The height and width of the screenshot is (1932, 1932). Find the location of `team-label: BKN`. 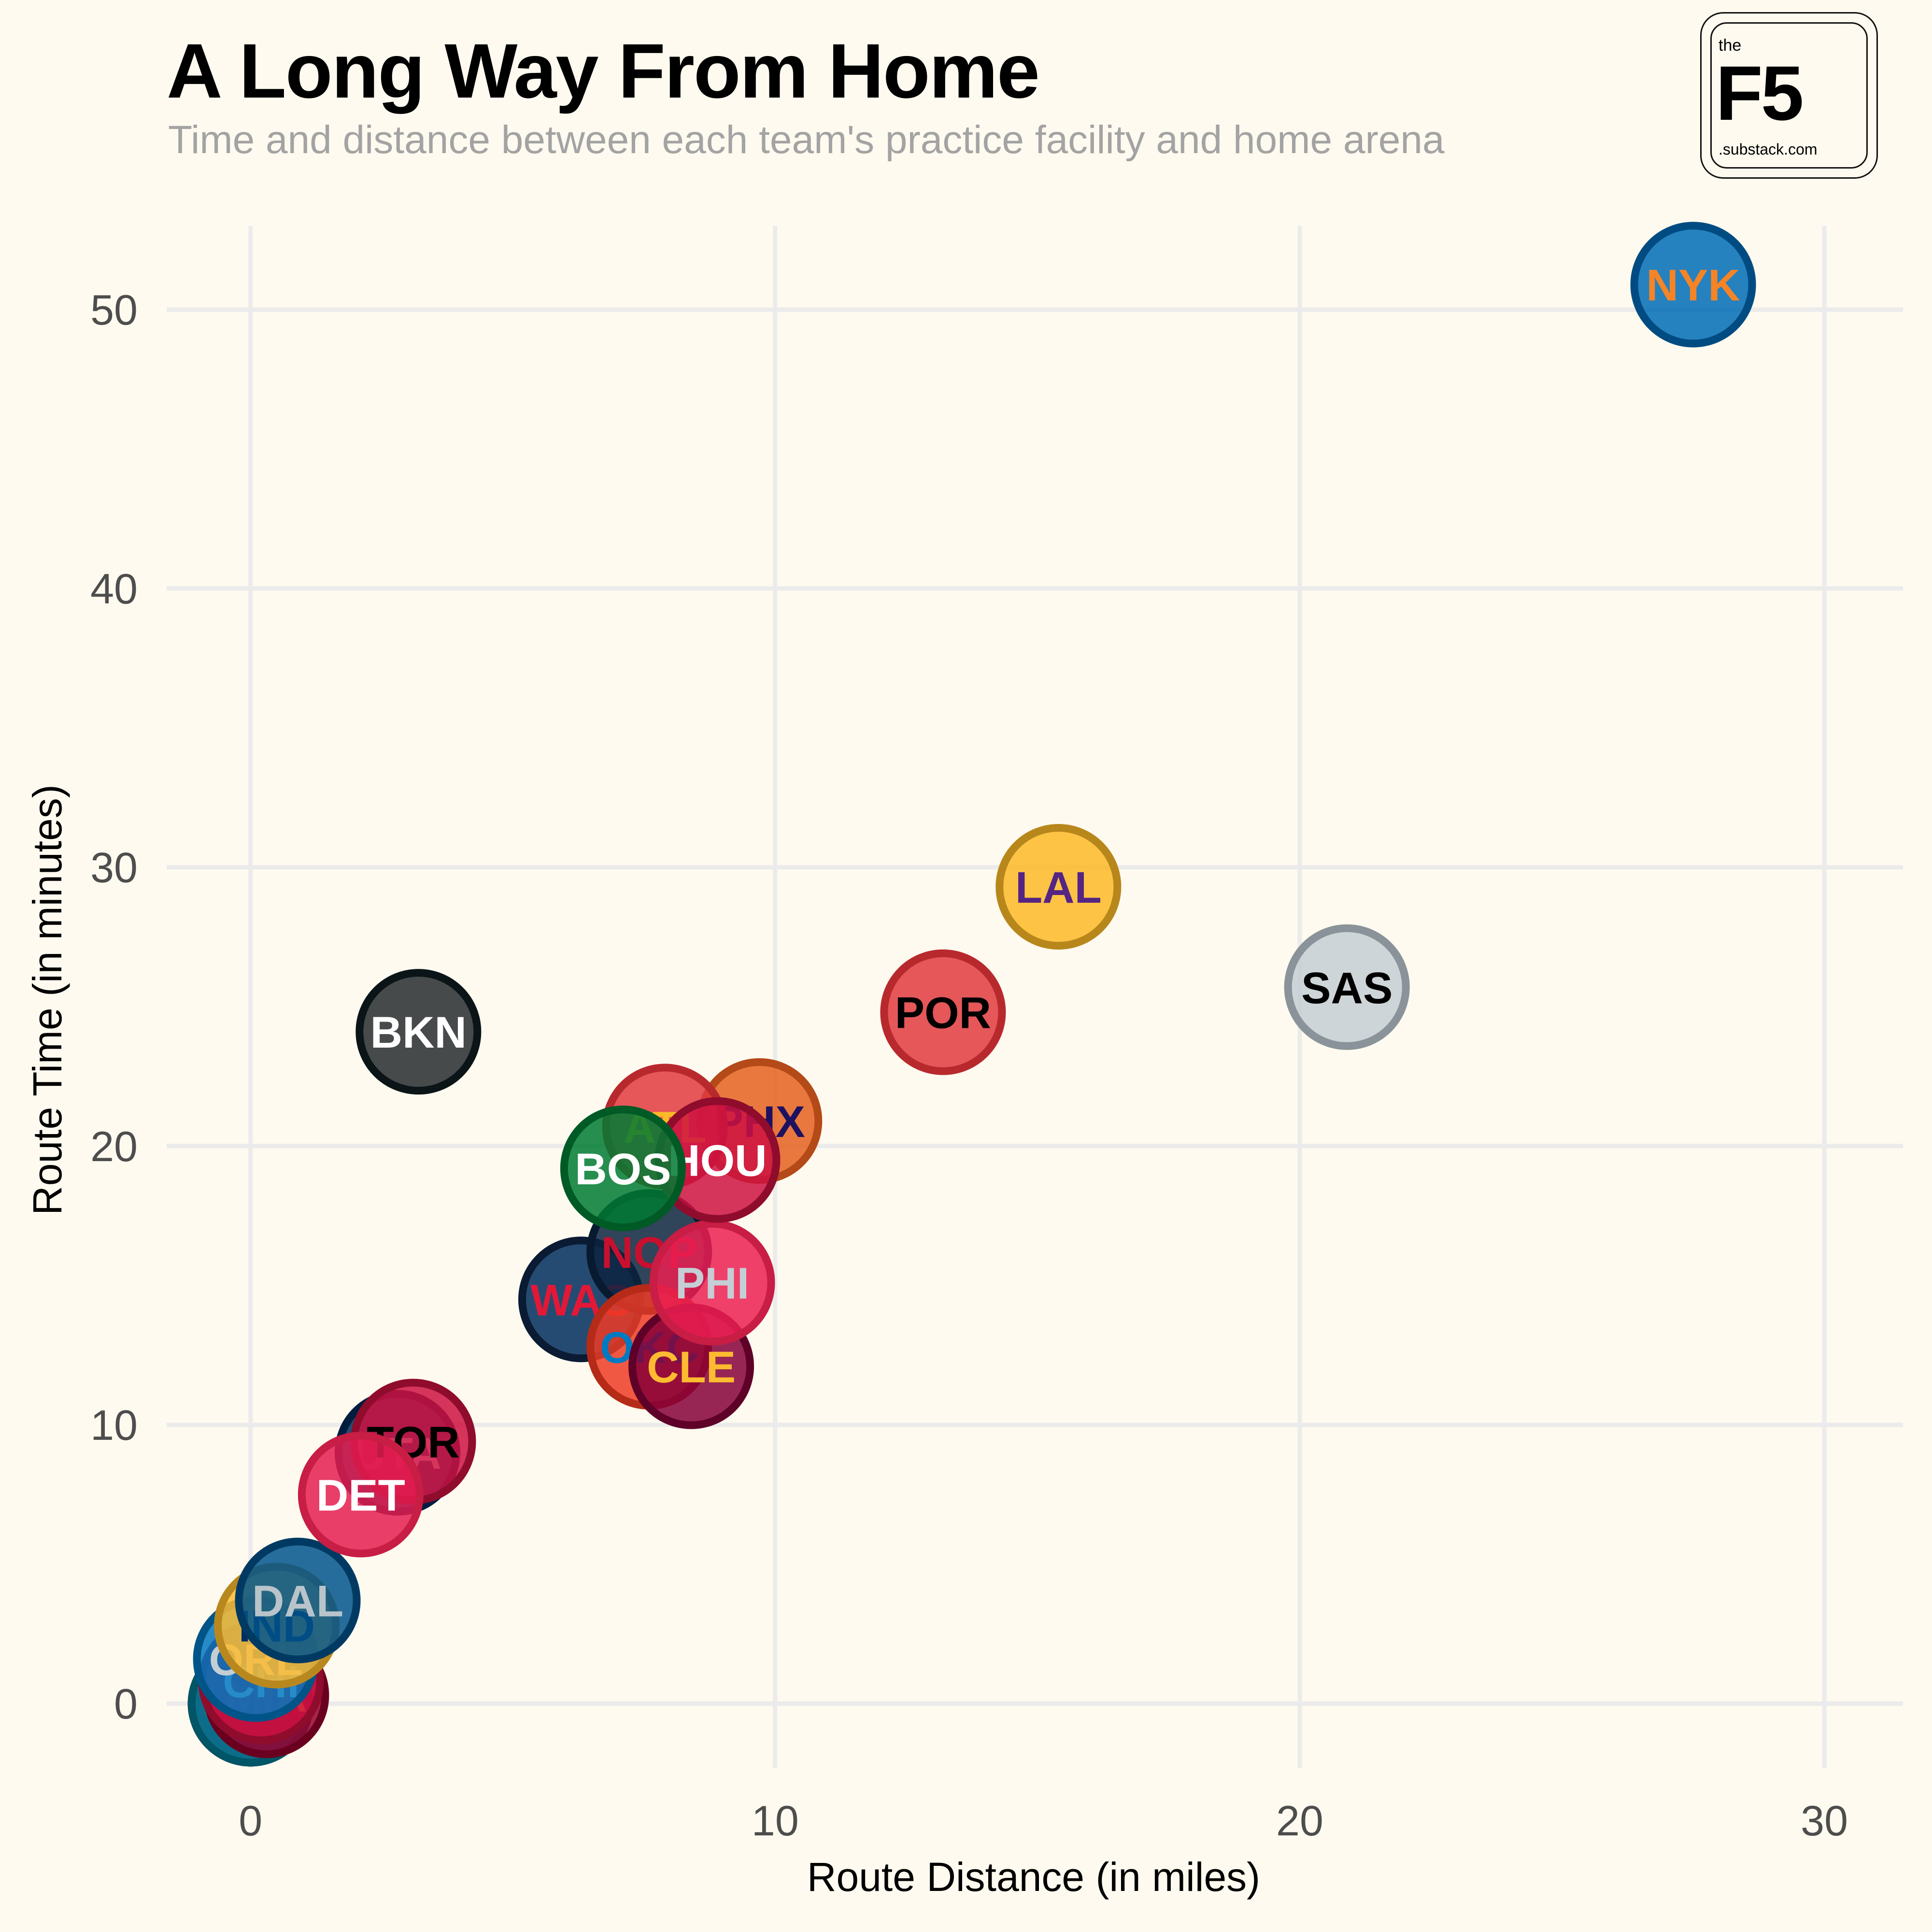

team-label: BKN is located at coordinates (418, 1032).